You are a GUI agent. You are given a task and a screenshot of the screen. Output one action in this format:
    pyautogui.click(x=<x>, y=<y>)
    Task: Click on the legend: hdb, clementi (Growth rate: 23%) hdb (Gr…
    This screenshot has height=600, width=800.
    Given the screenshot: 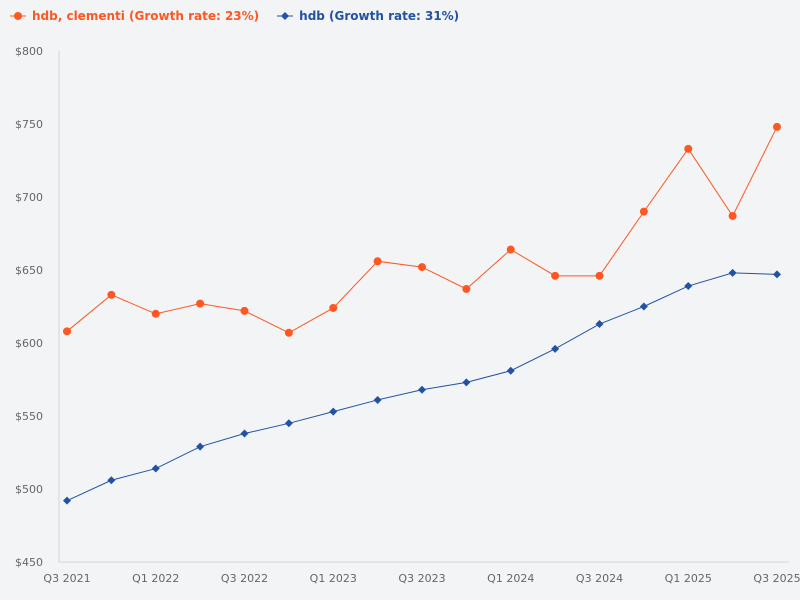 What is the action you would take?
    pyautogui.click(x=234, y=16)
    